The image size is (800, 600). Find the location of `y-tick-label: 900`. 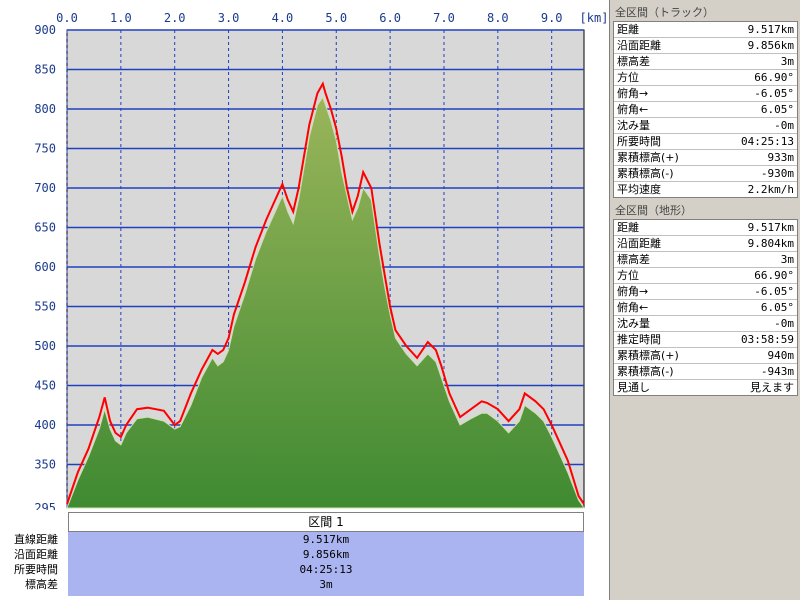

y-tick-label: 900 is located at coordinates (45, 30).